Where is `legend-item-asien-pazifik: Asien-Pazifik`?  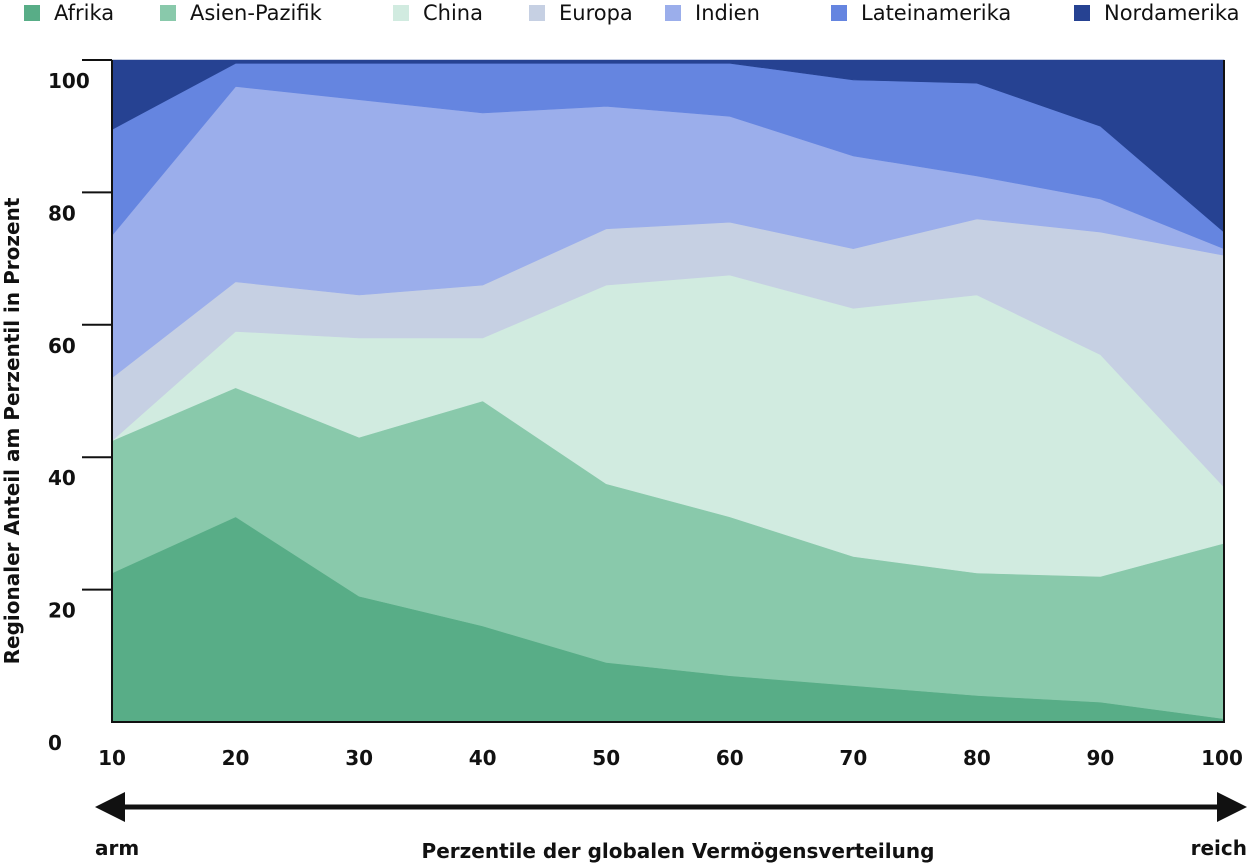
legend-item-asien-pazifik: Asien-Pazifik is located at coordinates (241, 13).